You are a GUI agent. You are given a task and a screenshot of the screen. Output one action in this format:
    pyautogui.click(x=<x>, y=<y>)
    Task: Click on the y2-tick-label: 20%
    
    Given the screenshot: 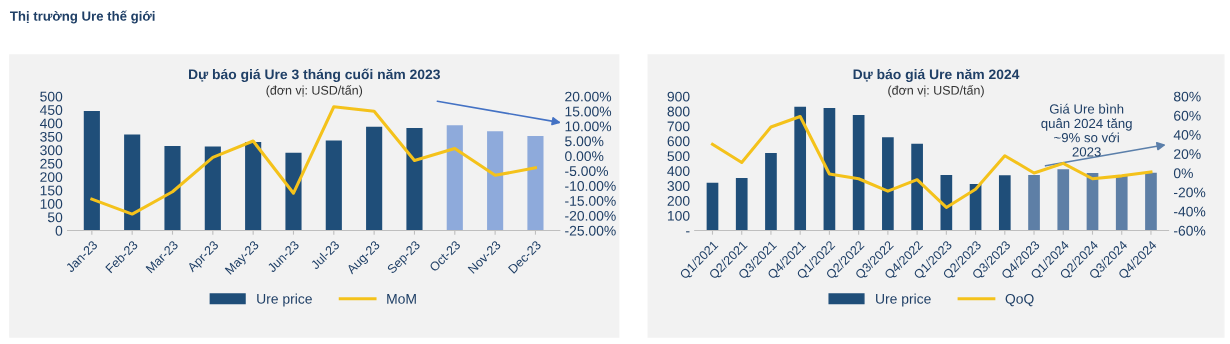 What is the action you would take?
    pyautogui.click(x=1187, y=154)
    